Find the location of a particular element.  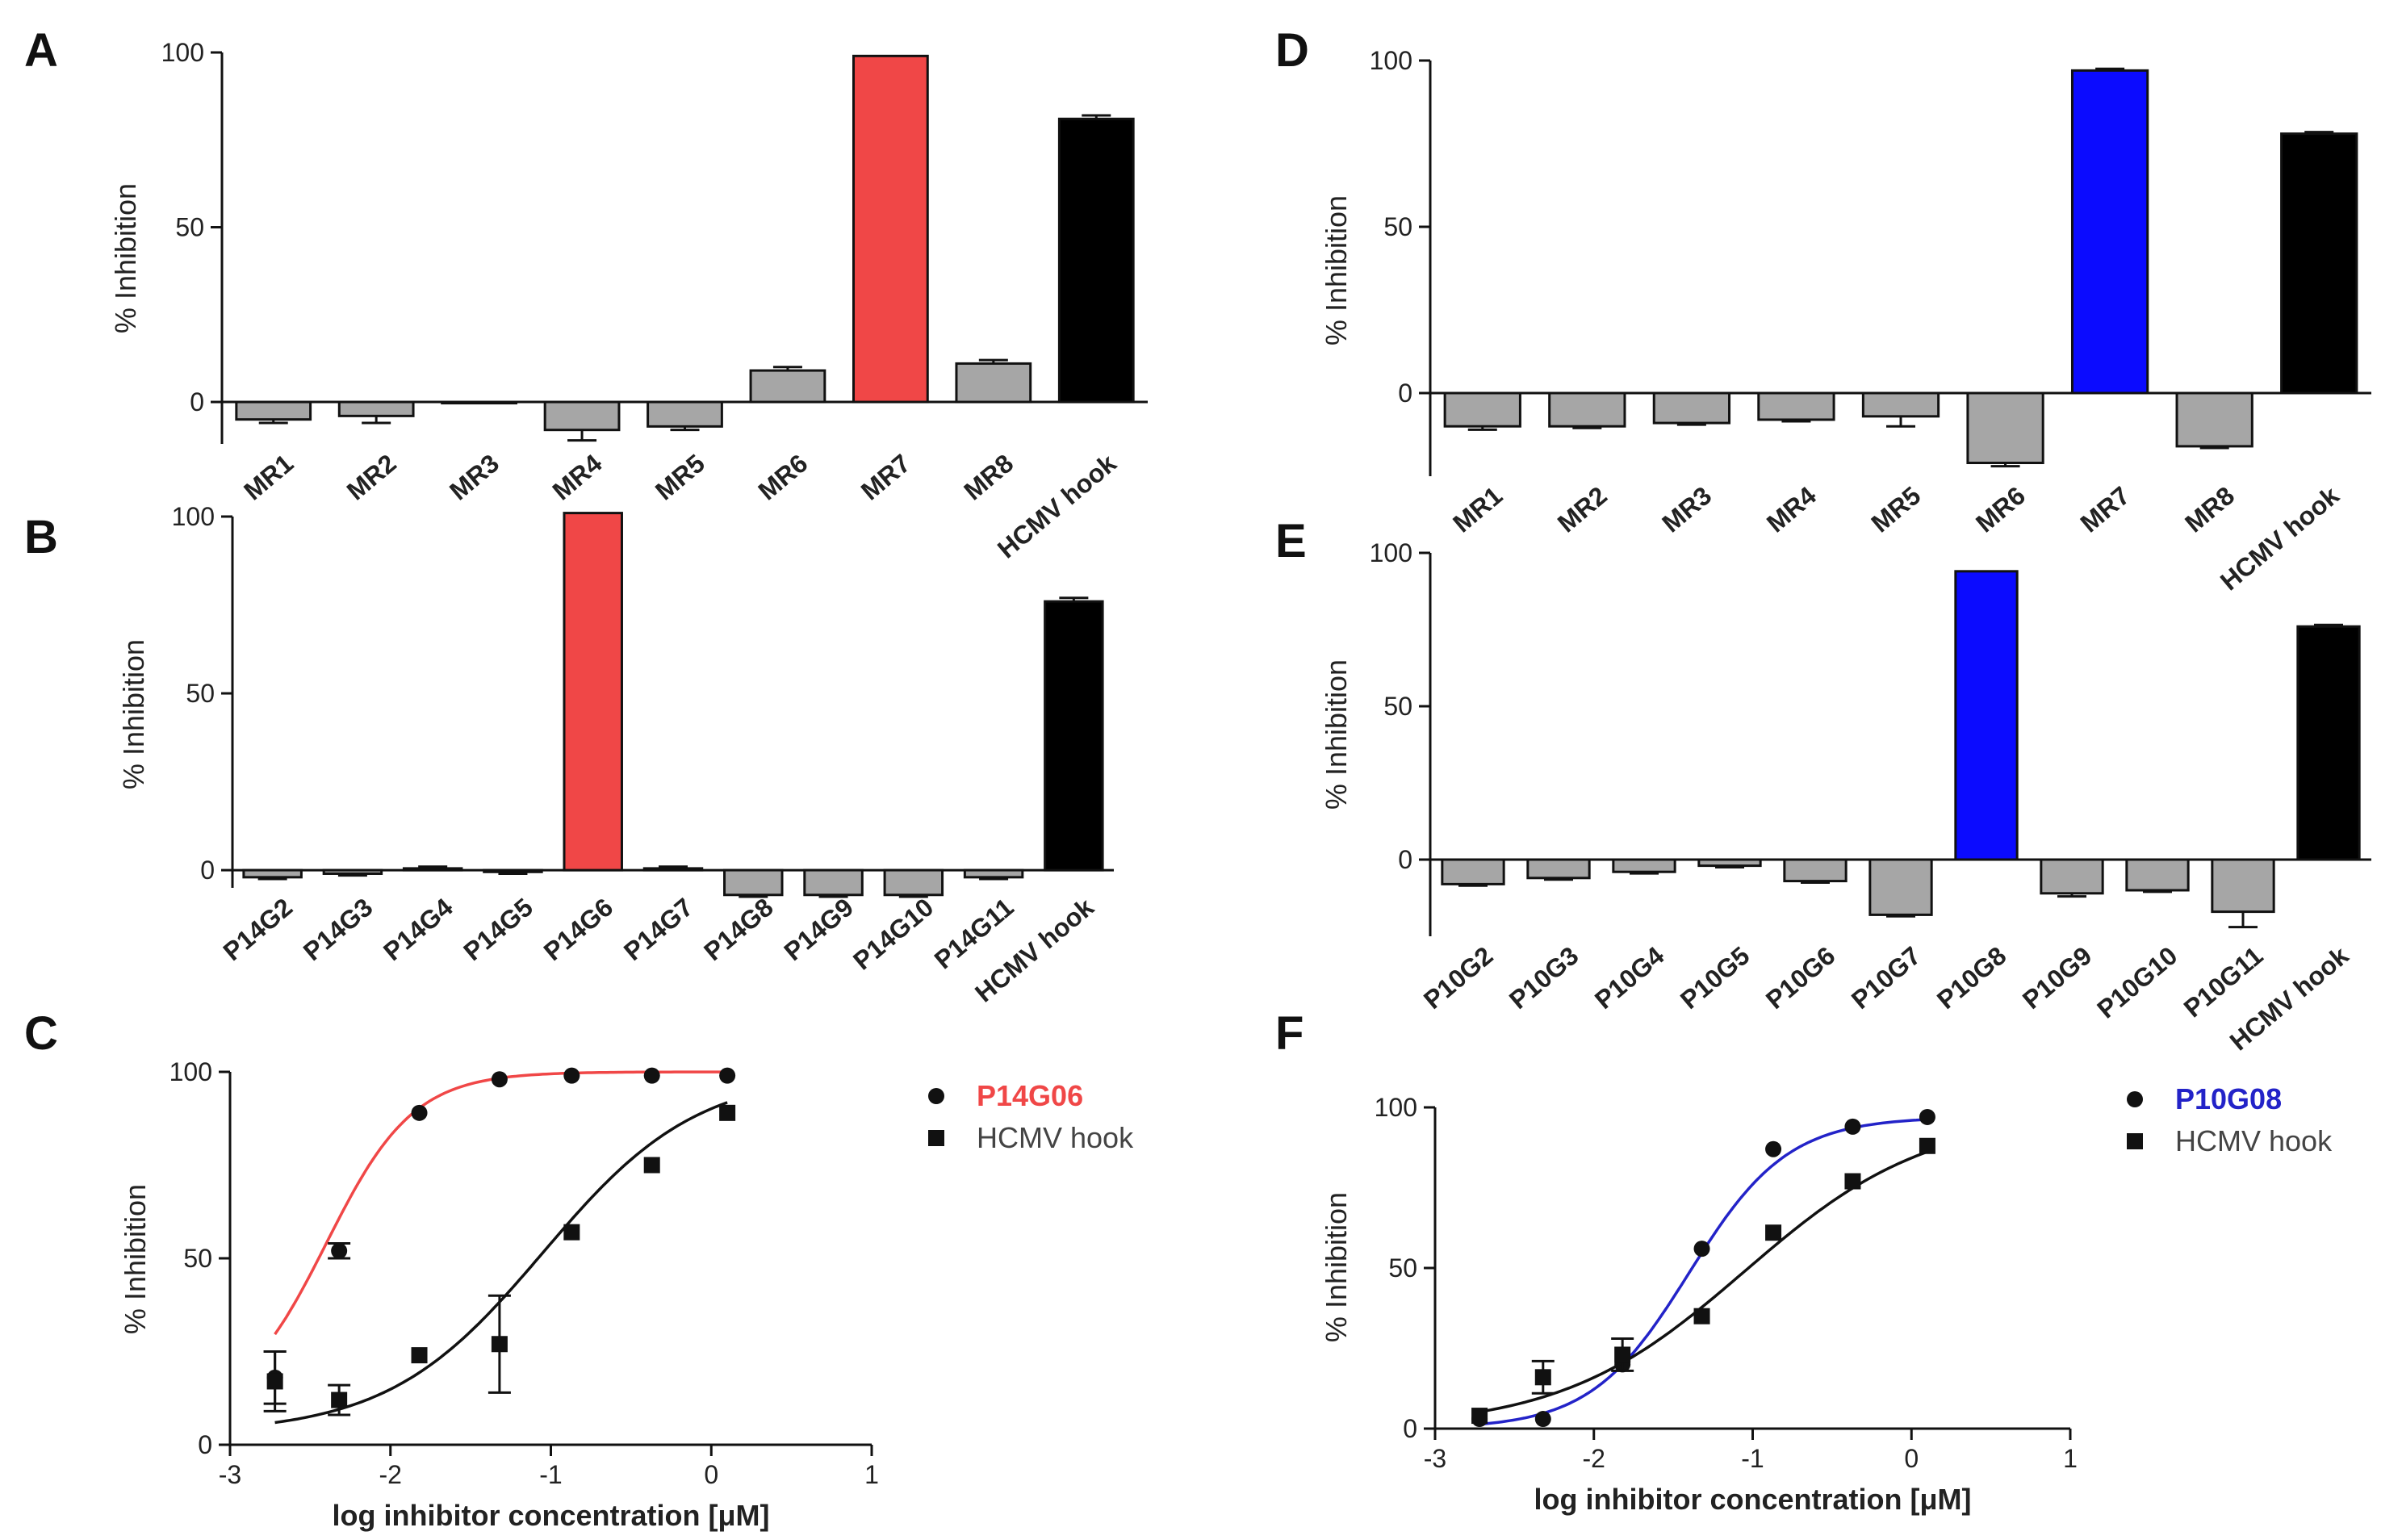

panel-letter-e: E is located at coordinates (1291, 541).